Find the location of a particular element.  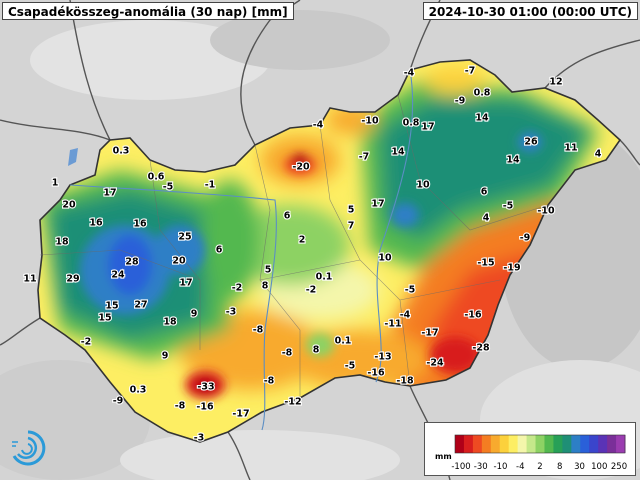

value-label: 0.1 is located at coordinates (343, 341).